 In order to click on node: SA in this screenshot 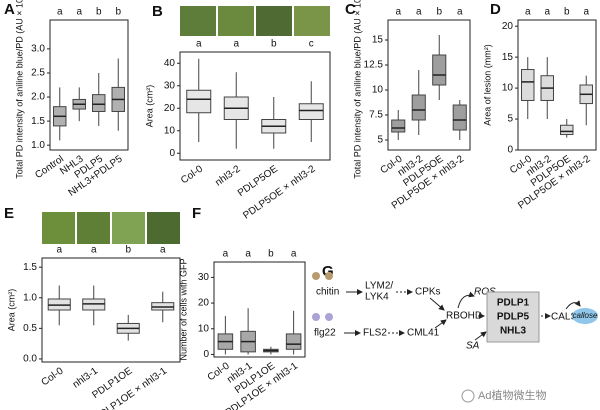, I will do `click(473, 346)`.